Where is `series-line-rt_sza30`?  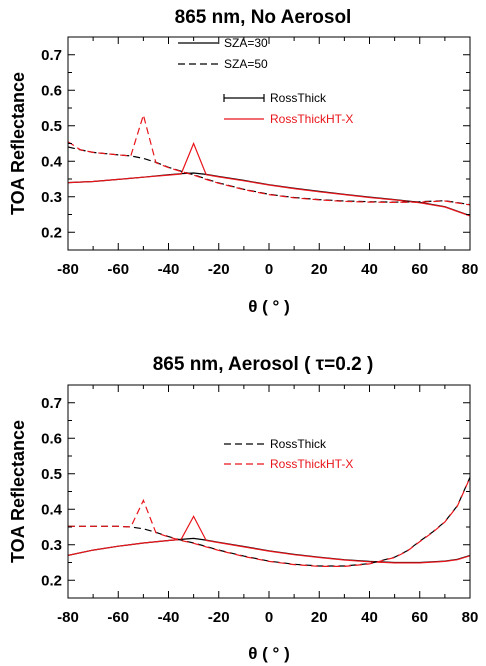
series-line-rt_sza30 is located at coordinates (269, 550).